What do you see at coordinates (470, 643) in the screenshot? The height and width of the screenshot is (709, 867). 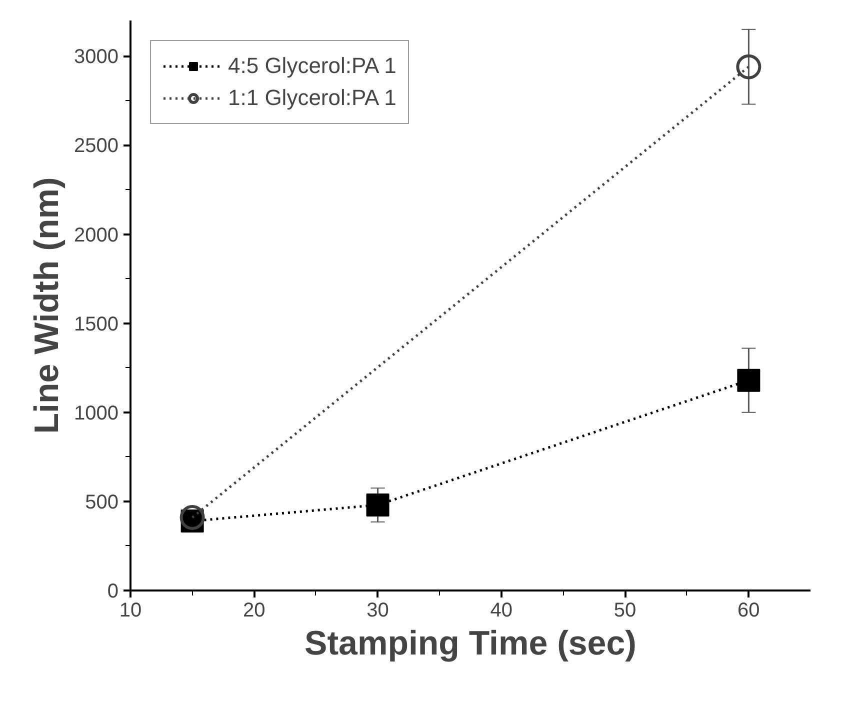 I see `x-axis-title: Stamping Time (sec)` at bounding box center [470, 643].